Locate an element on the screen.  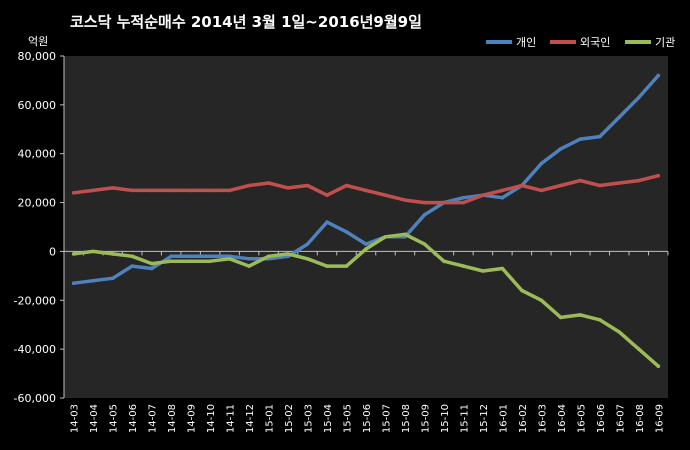
x-tick-label: 15-01 is located at coordinates (270, 418).